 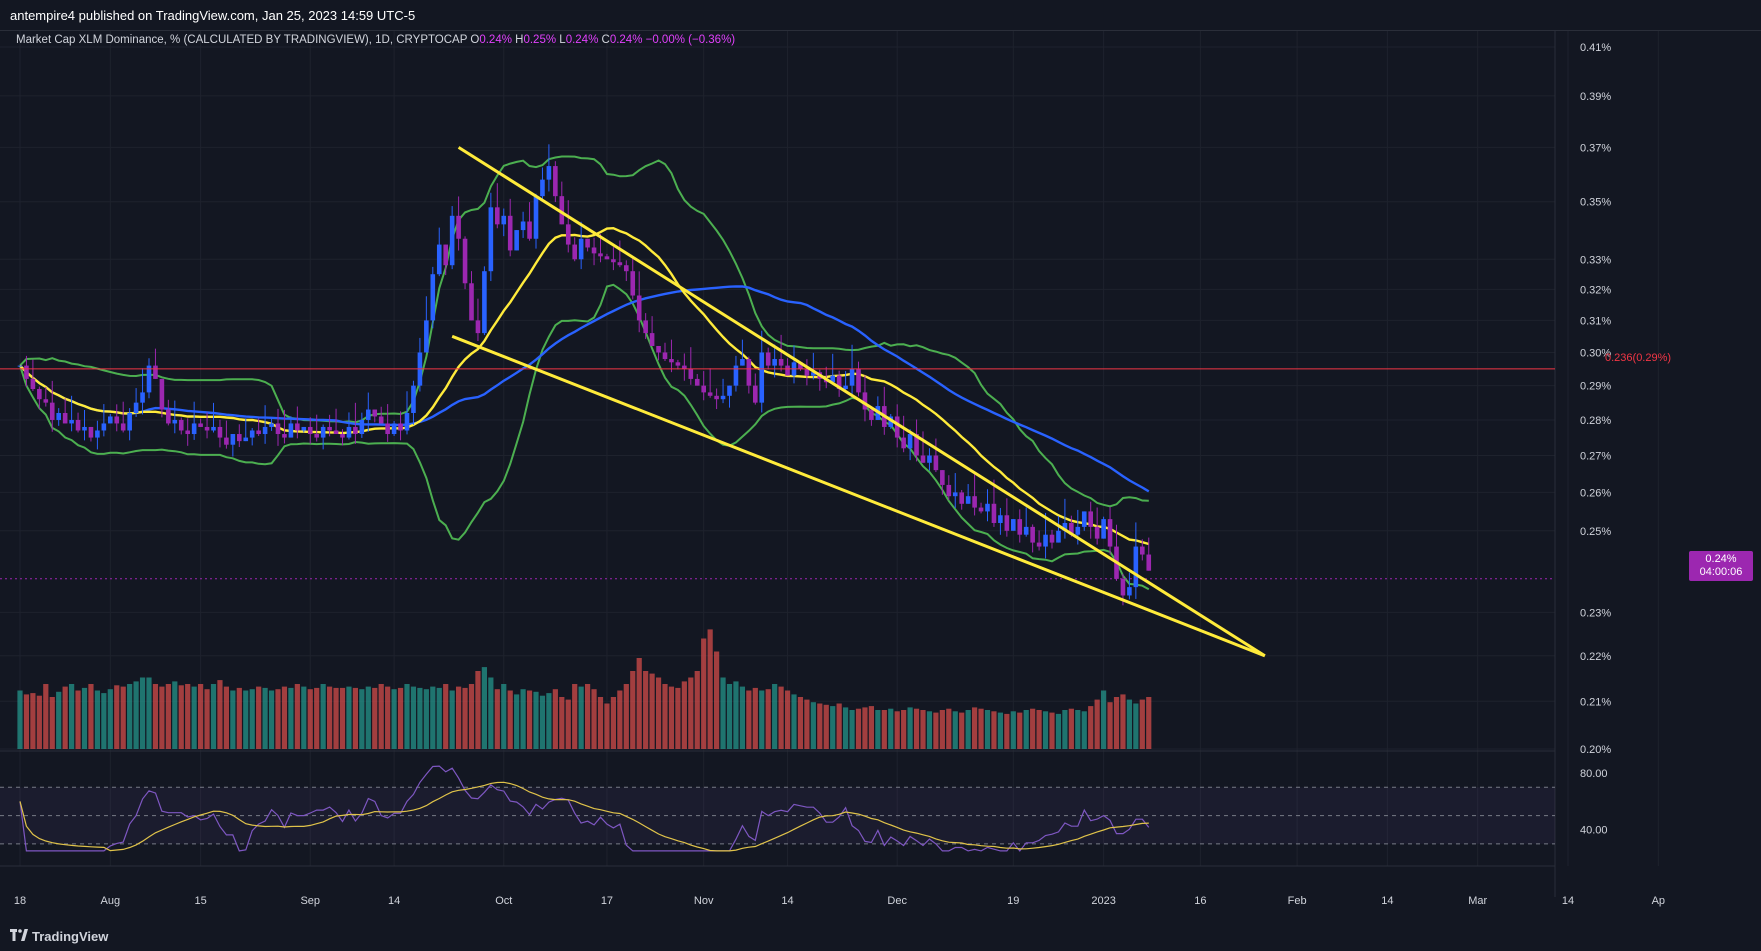 I want to click on footer-branding: TradingView, so click(x=59, y=936).